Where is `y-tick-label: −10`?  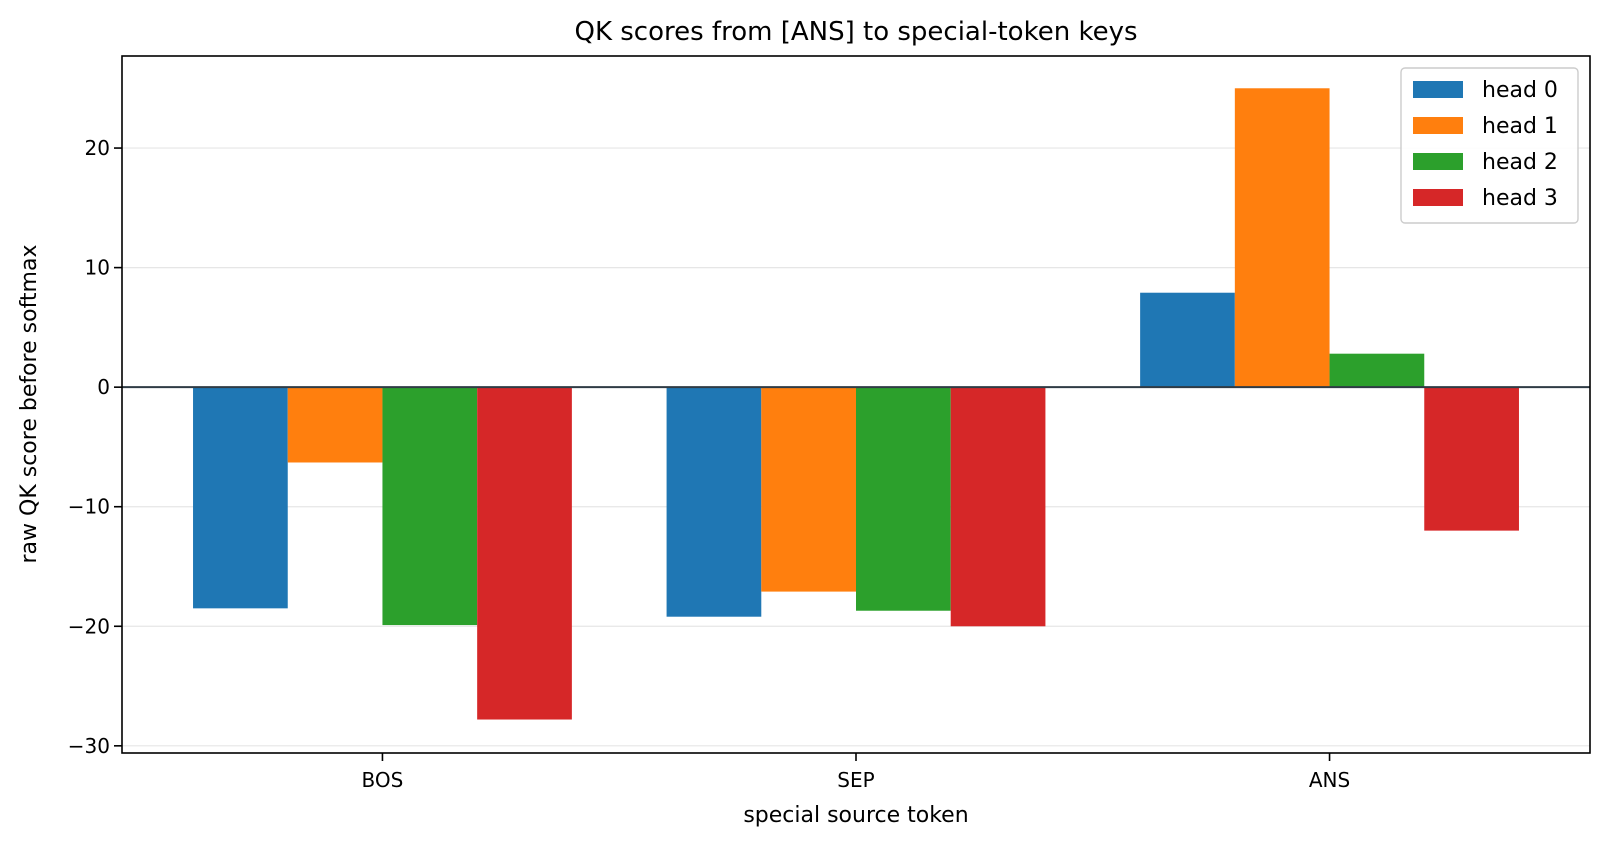
y-tick-label: −10 is located at coordinates (89, 507).